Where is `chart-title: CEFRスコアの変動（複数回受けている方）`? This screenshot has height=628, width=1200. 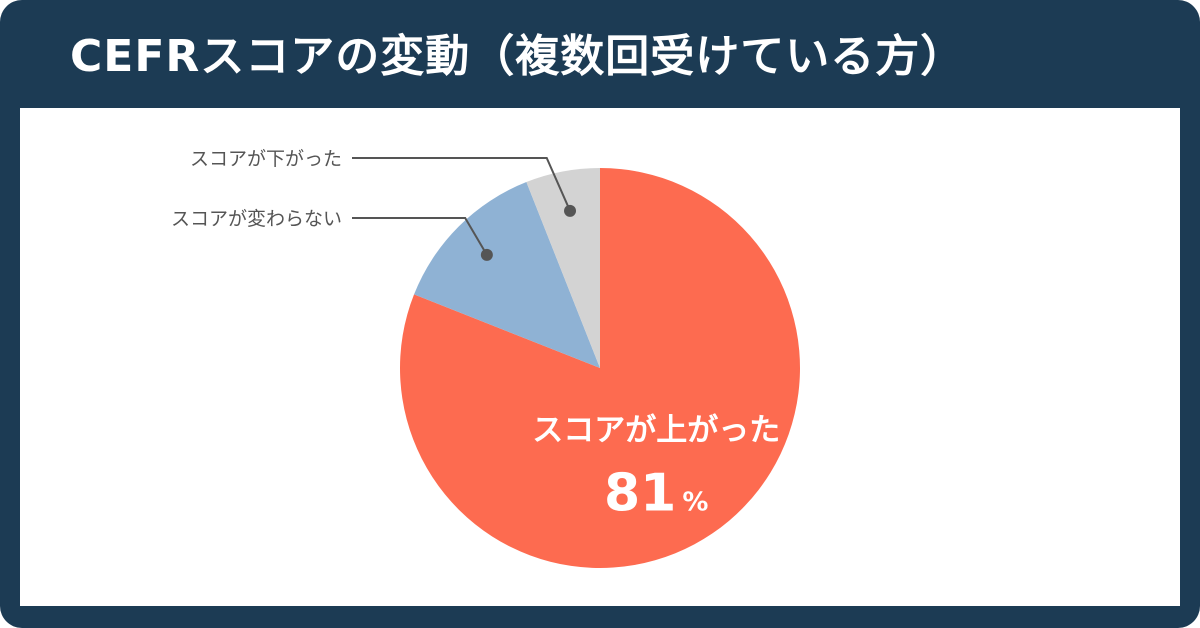
chart-title: CEFRスコアの変動（複数回受けている方） is located at coordinates (518, 56).